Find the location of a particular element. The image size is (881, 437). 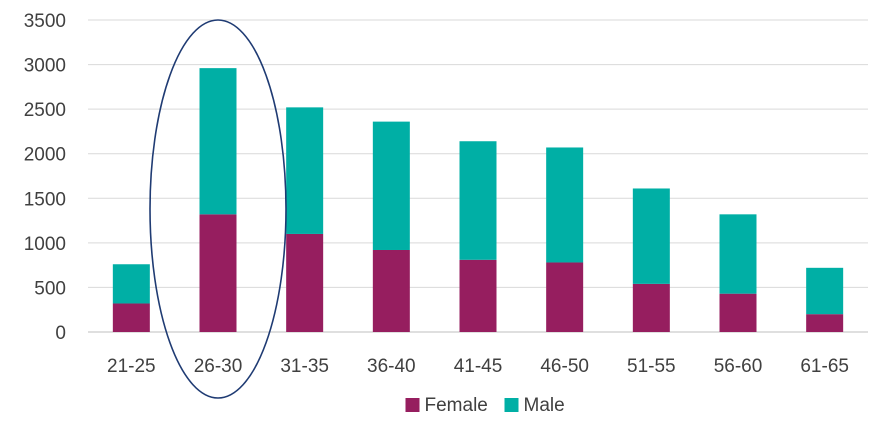

y-tick-label: 1500 is located at coordinates (45, 199).